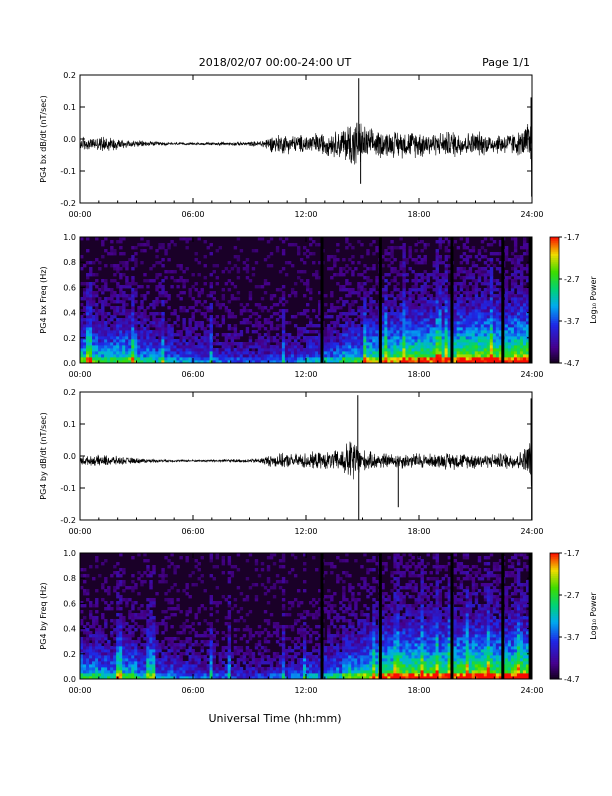  What do you see at coordinates (79, 374) in the screenshot?
I see `x-tick-label: 00:00` at bounding box center [79, 374].